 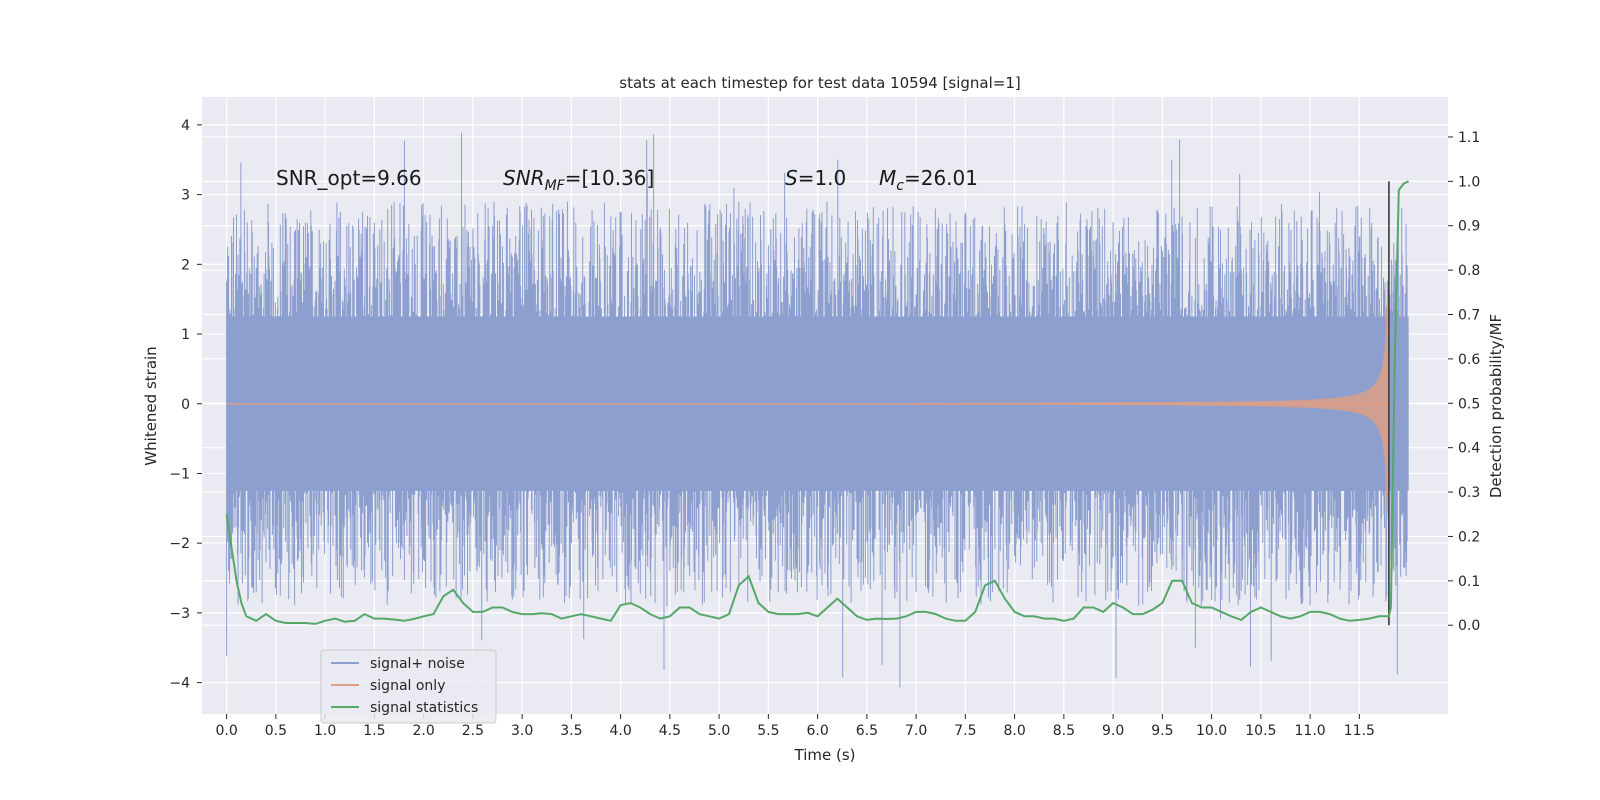 What do you see at coordinates (822, 178) in the screenshot?
I see `annotation-s-value: =1.0` at bounding box center [822, 178].